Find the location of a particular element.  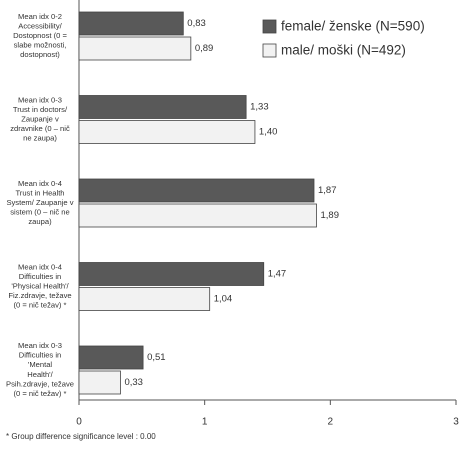

x-tick-label: 2 is located at coordinates (331, 422).